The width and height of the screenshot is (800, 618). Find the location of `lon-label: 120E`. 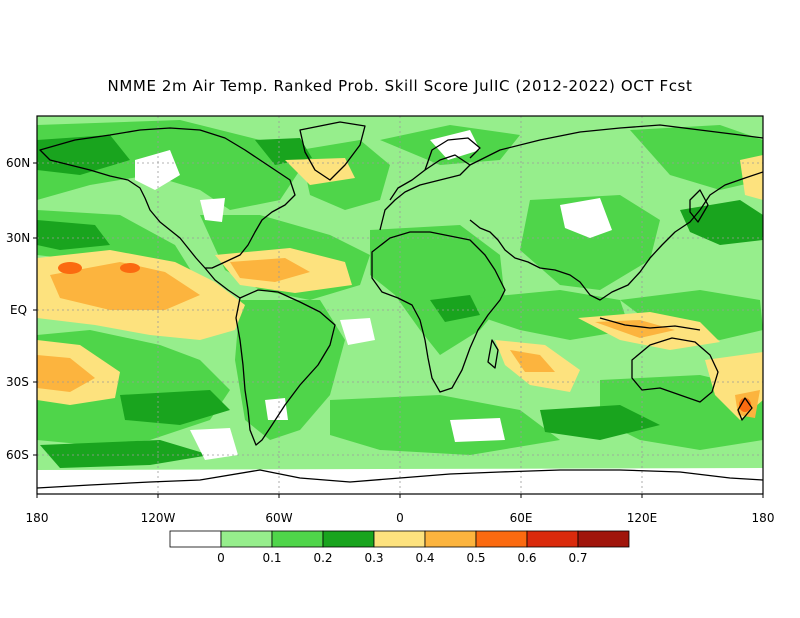

lon-label: 120E is located at coordinates (642, 518).